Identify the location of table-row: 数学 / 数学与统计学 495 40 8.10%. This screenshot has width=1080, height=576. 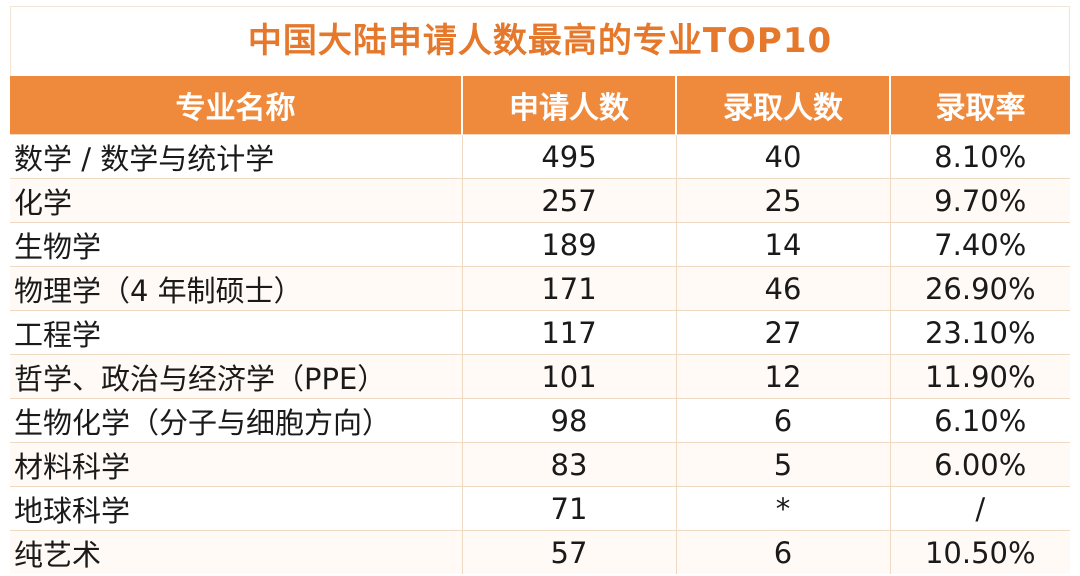
(540, 156).